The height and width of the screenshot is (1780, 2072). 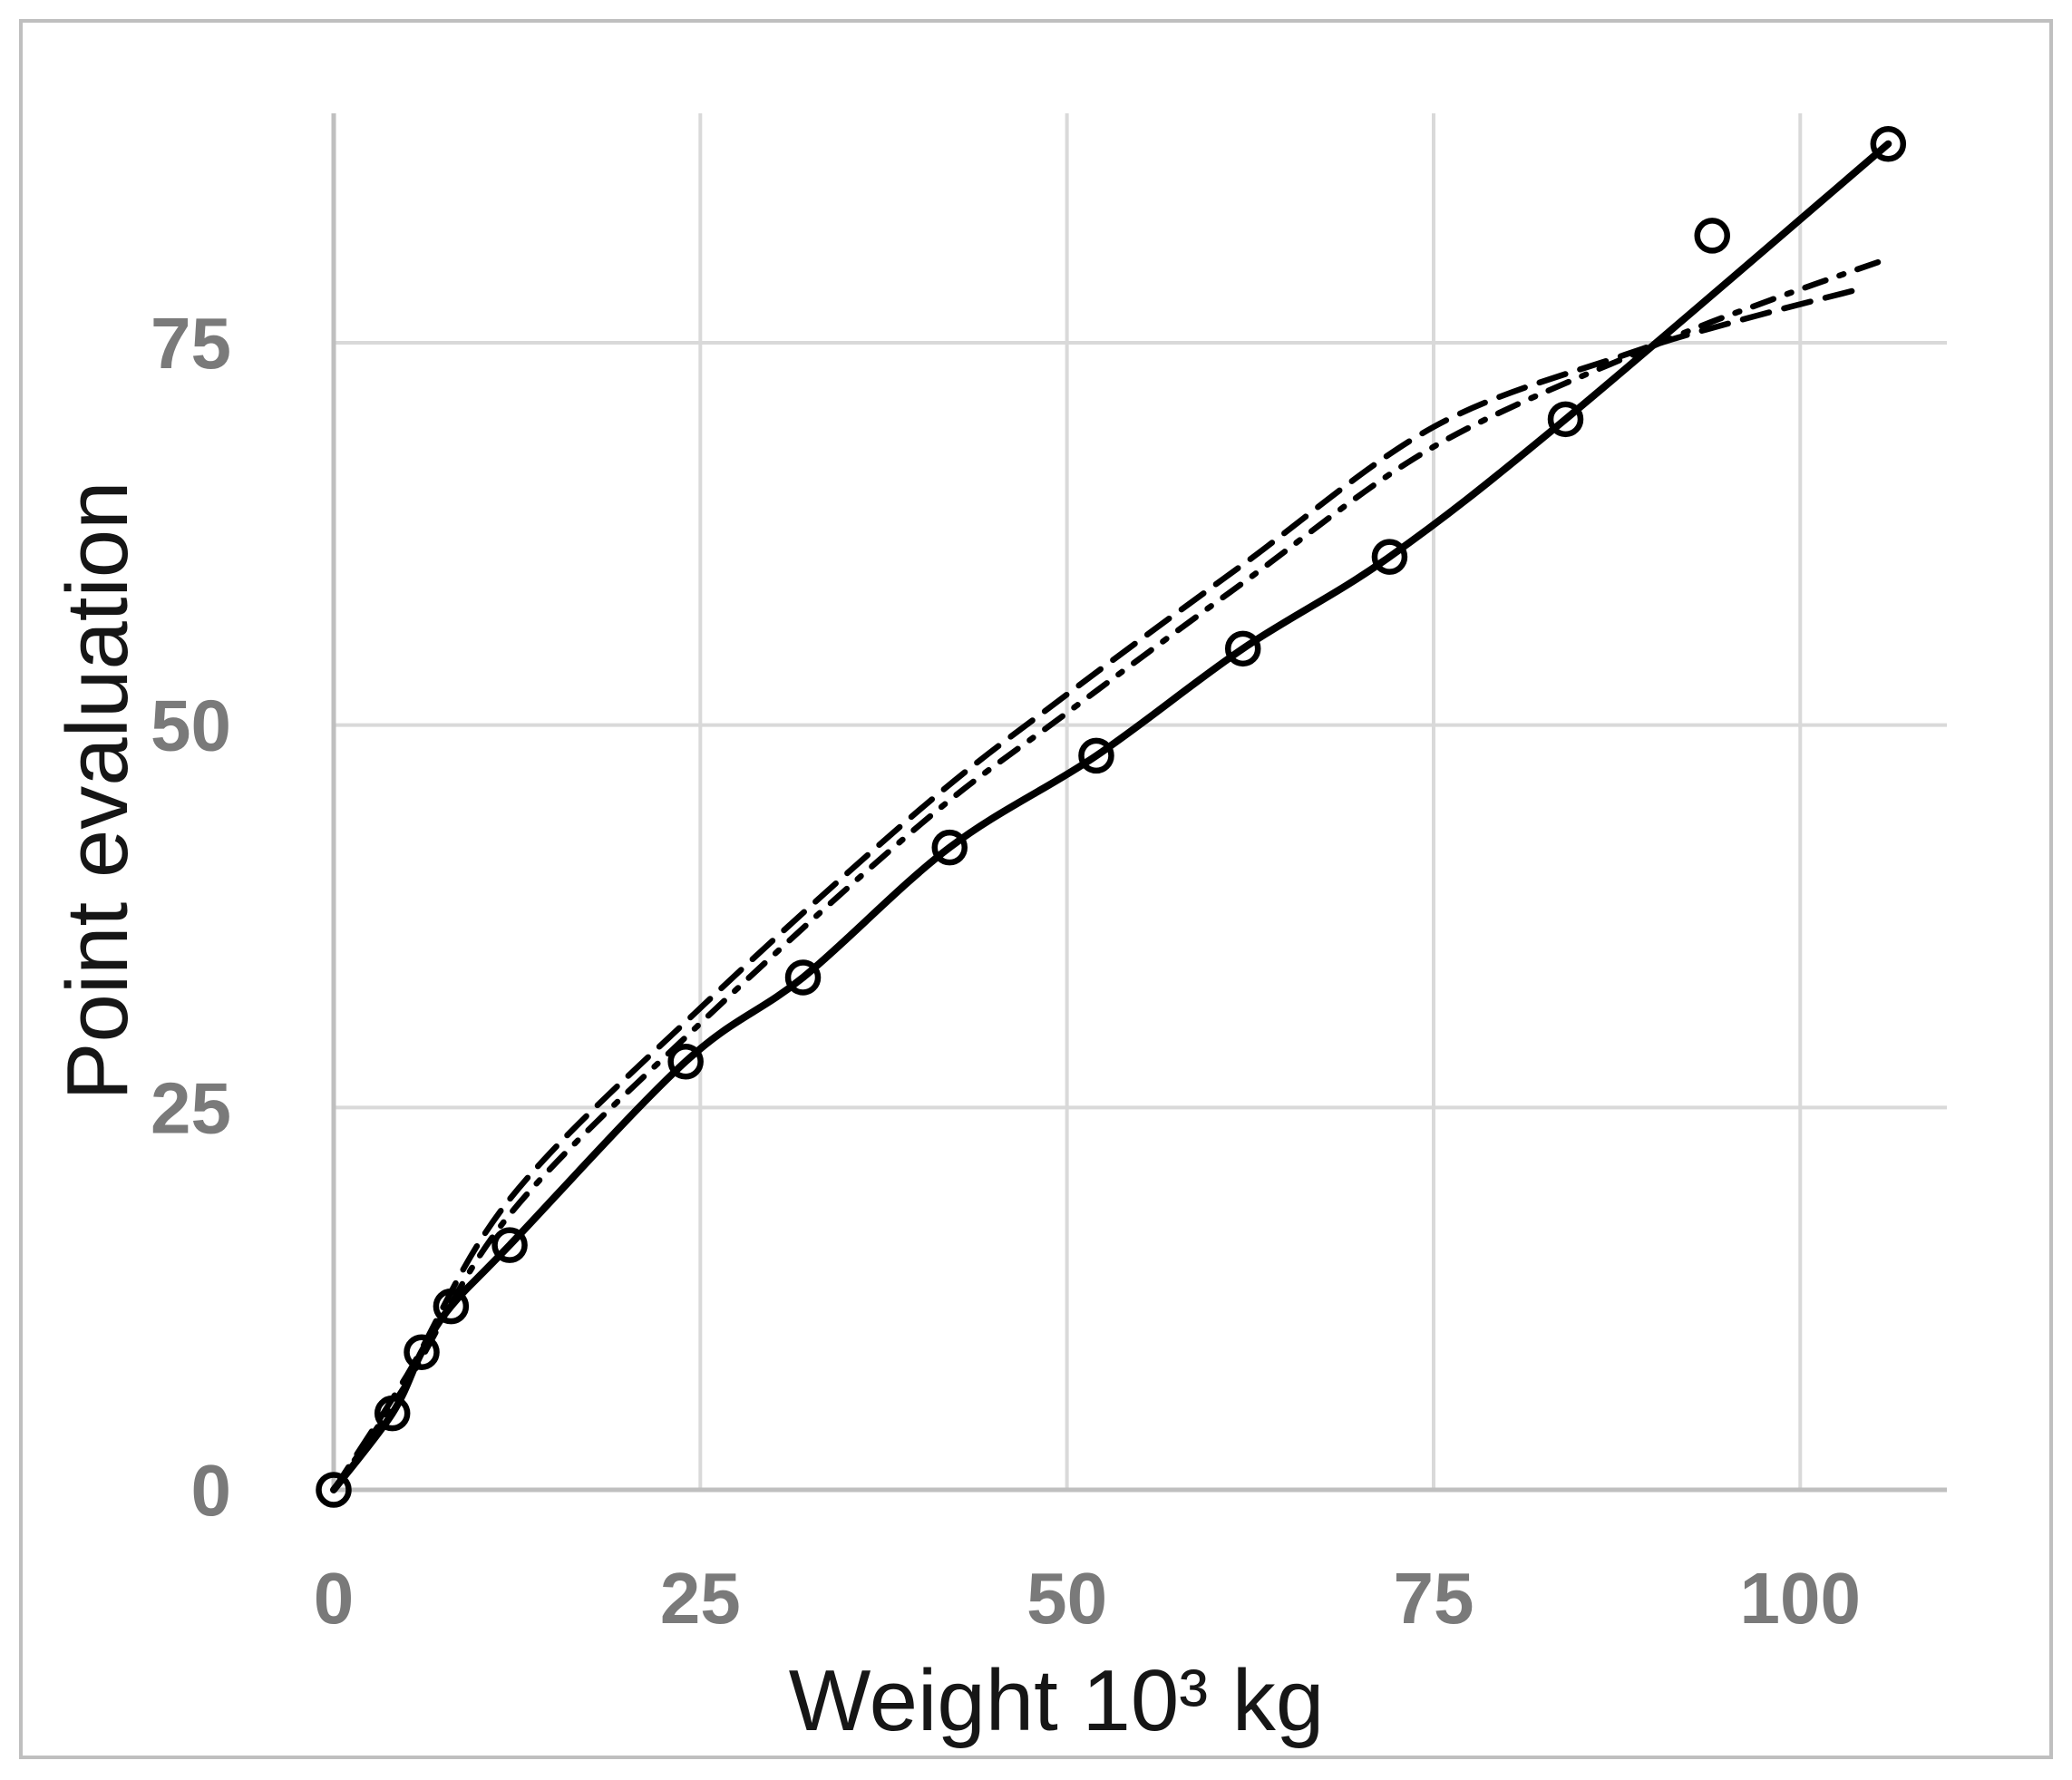 What do you see at coordinates (212, 1490) in the screenshot?
I see `y-tick-label: 0` at bounding box center [212, 1490].